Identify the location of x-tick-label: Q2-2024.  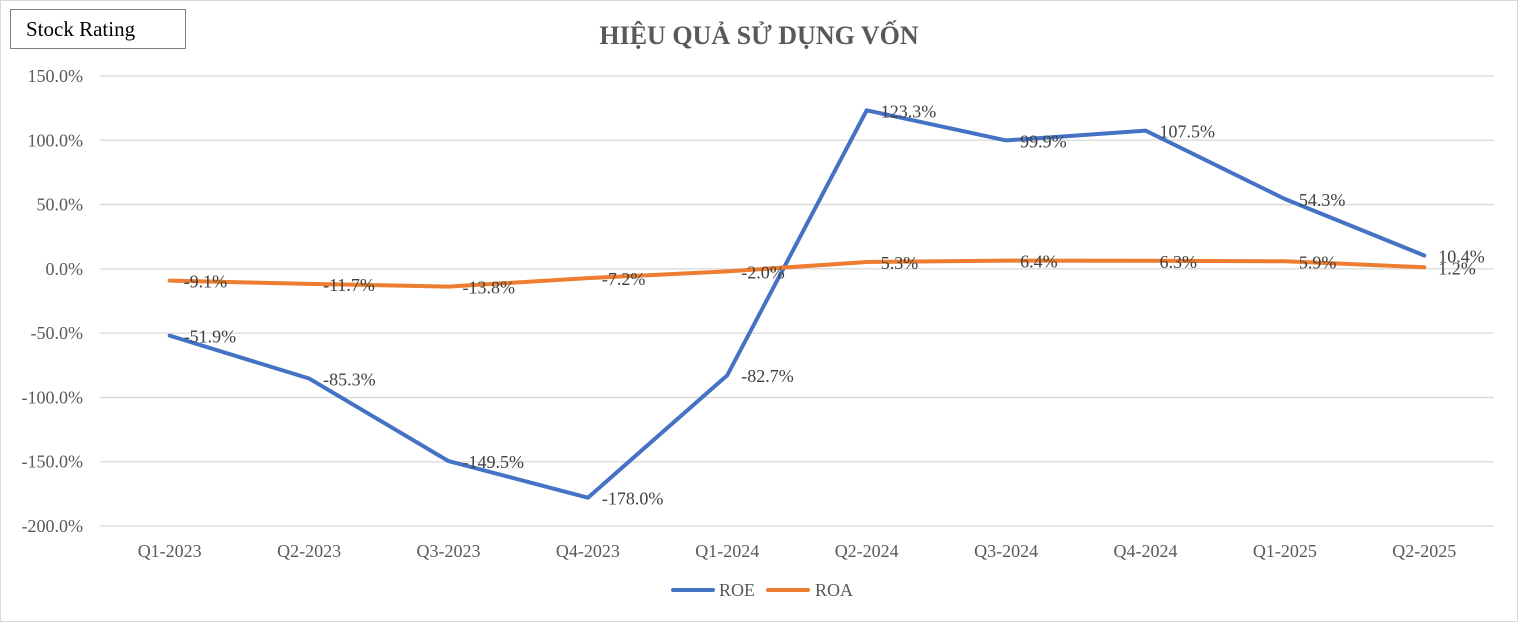
(867, 551).